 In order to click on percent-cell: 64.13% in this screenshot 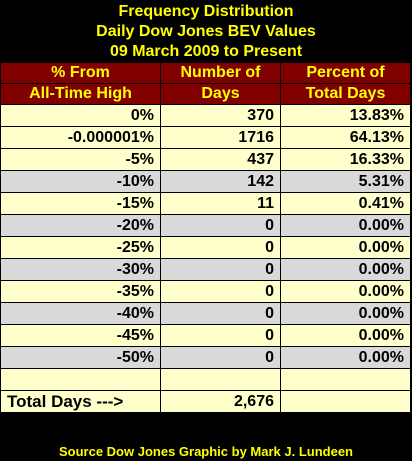, I will do `click(345, 137)`.